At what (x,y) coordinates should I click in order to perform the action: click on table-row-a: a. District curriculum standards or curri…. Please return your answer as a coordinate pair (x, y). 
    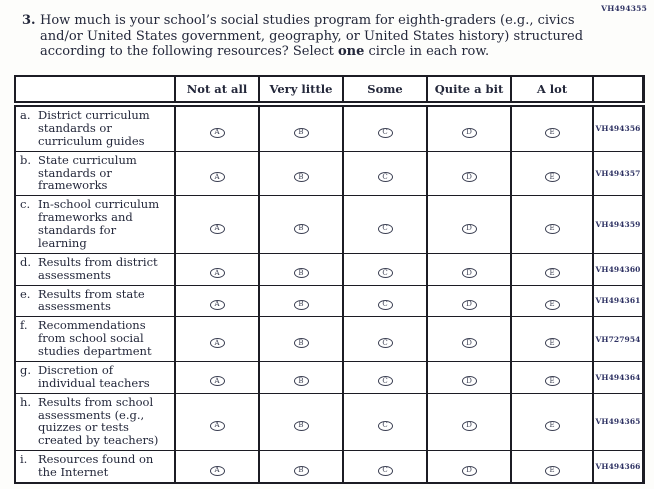
    Looking at the image, I should click on (329, 127).